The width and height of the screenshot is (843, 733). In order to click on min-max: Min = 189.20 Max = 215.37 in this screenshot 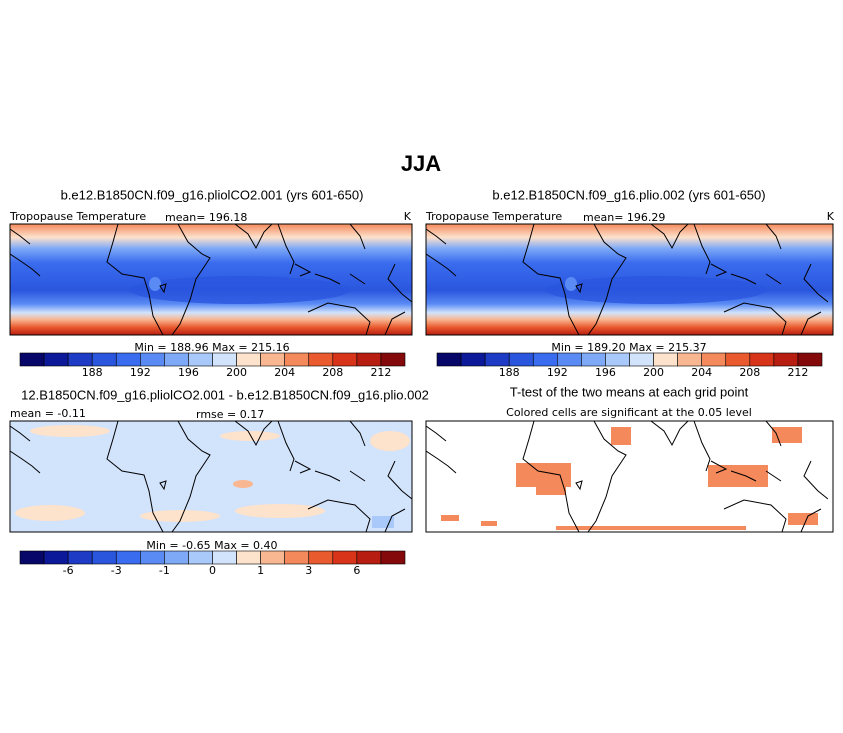, I will do `click(628, 347)`.